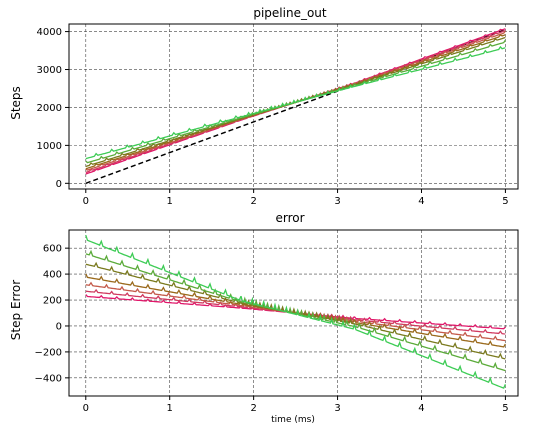 This screenshot has height=430, width=549. What do you see at coordinates (52, 275) in the screenshot?
I see `y-tick-label: 400` at bounding box center [52, 275].